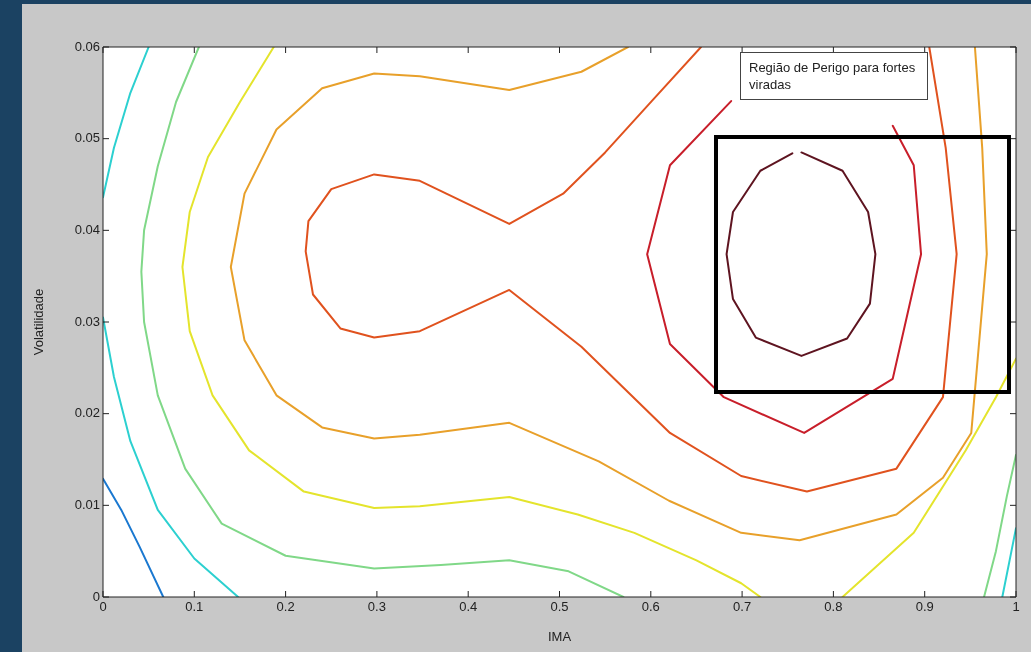  Describe the element at coordinates (376, 607) in the screenshot. I see `x-tick-label: 0.3` at that location.